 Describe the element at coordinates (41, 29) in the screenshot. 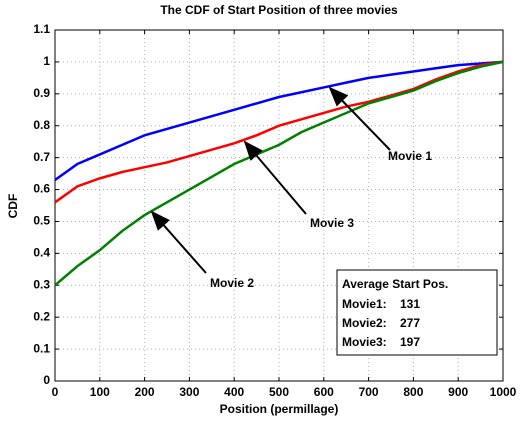

I see `y-tick-label: 1.1` at that location.